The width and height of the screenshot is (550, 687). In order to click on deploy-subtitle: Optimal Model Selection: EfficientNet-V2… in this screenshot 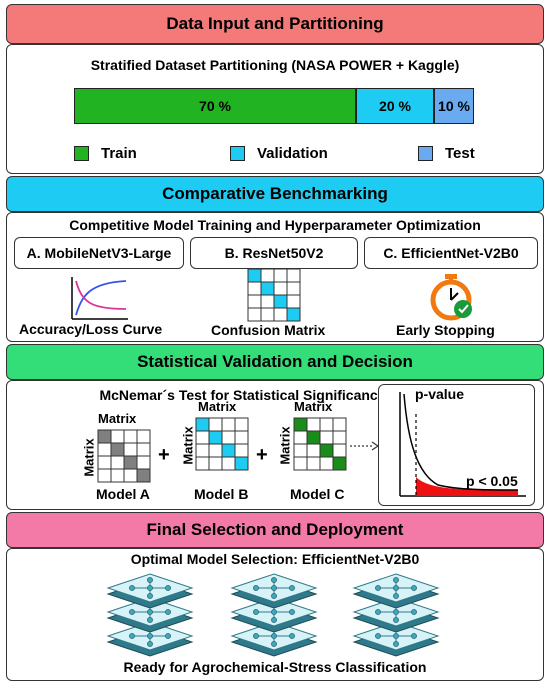, I will do `click(275, 559)`.